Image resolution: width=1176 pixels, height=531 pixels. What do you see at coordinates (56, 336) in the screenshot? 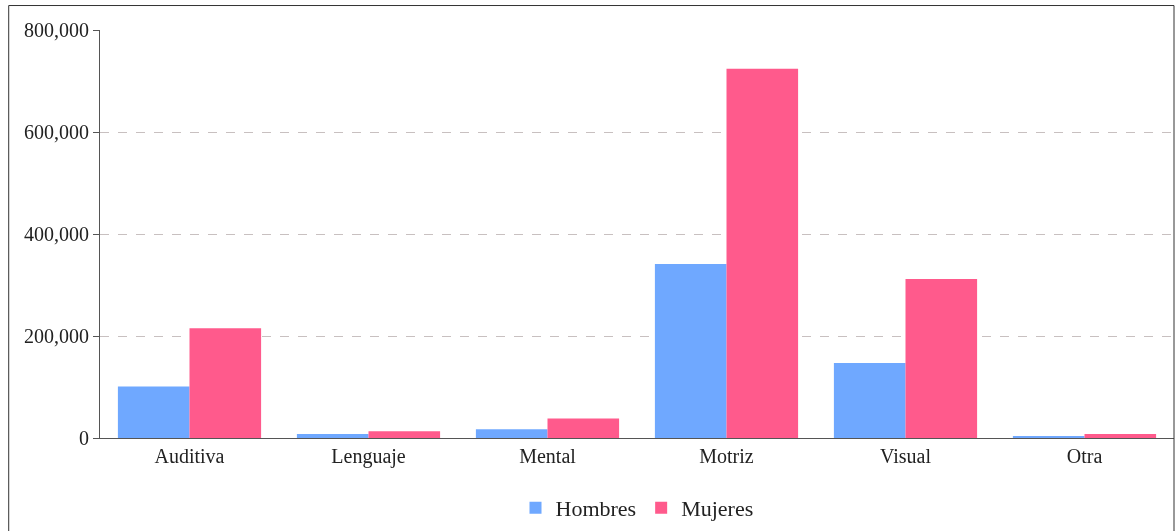
I see `y-tick-label: 200,000` at bounding box center [56, 336].